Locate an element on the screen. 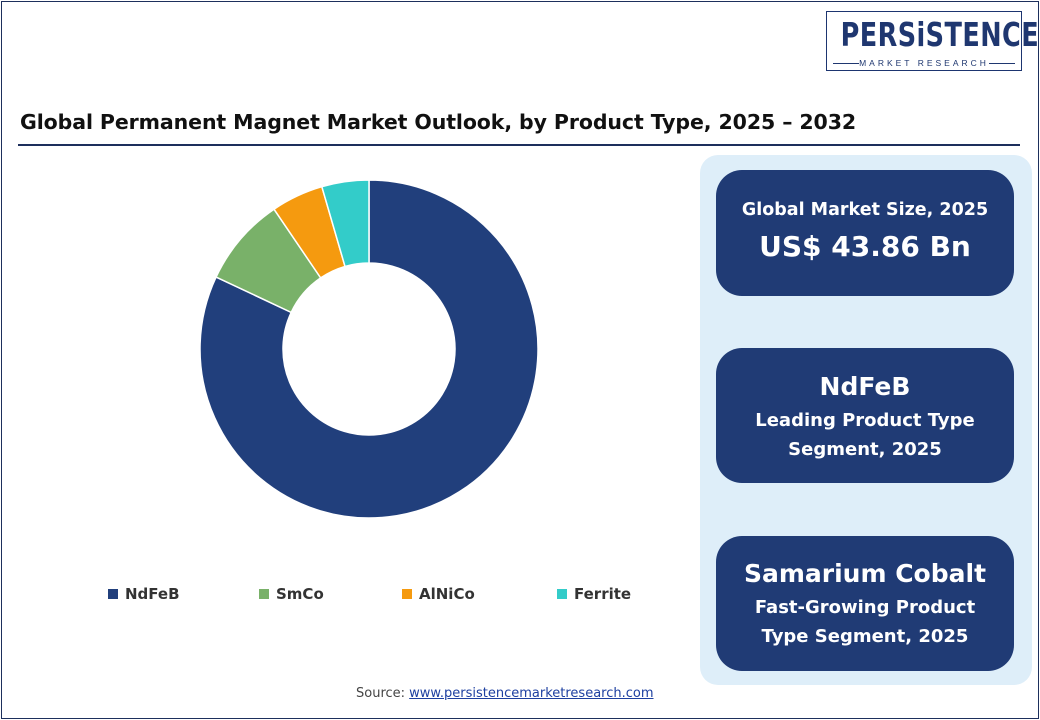  legend-item-ndfeb: NdFeB is located at coordinates (144, 594).